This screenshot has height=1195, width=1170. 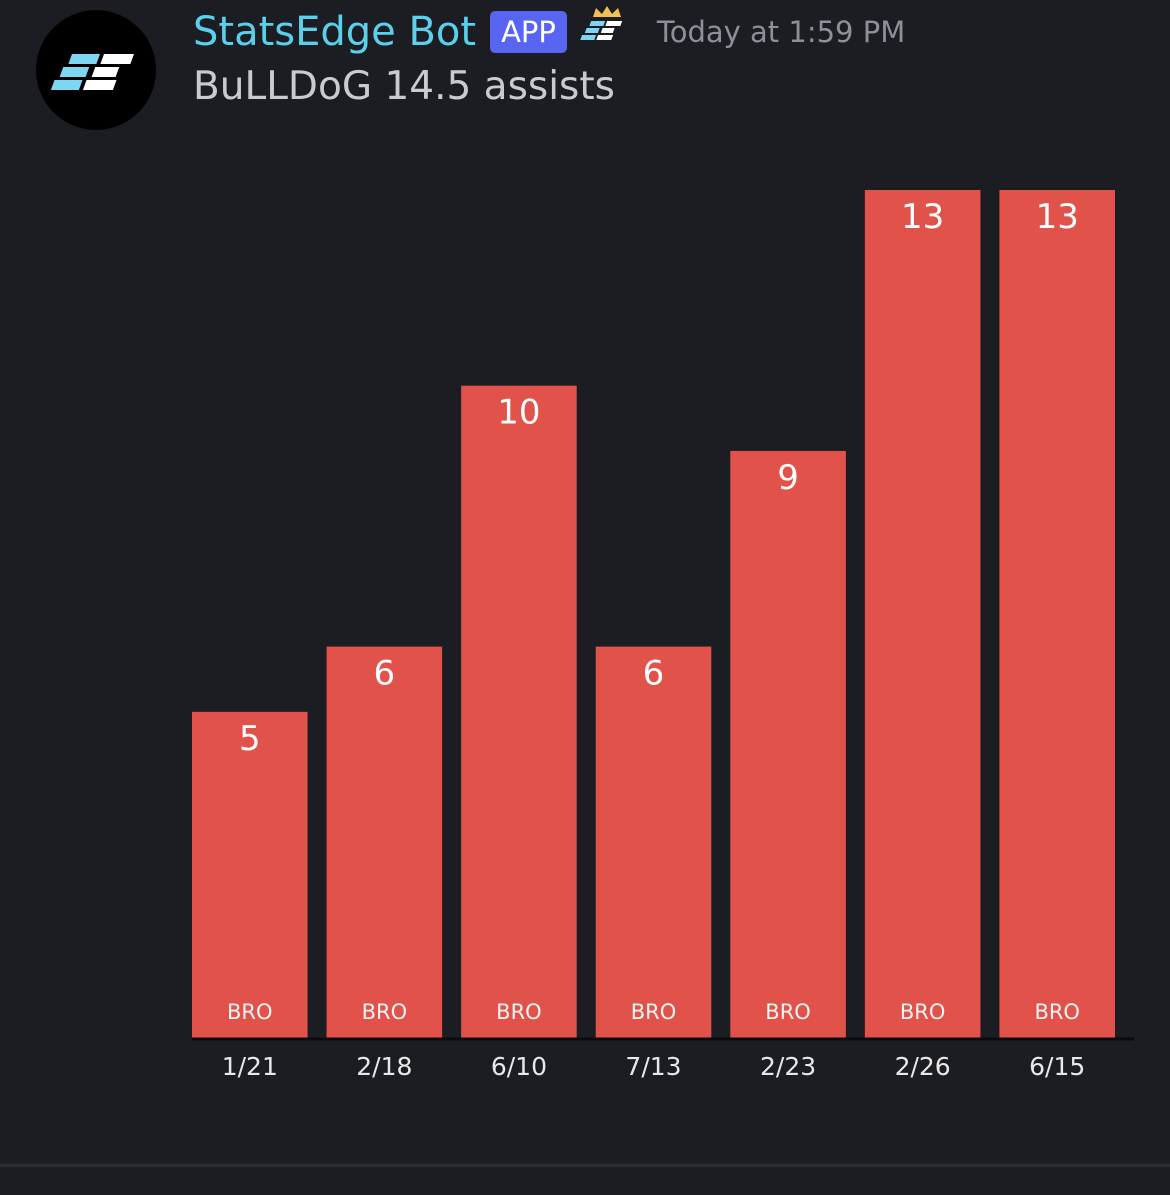 I want to click on message-content: BuLLDoG 14.5 assists, so click(x=404, y=86).